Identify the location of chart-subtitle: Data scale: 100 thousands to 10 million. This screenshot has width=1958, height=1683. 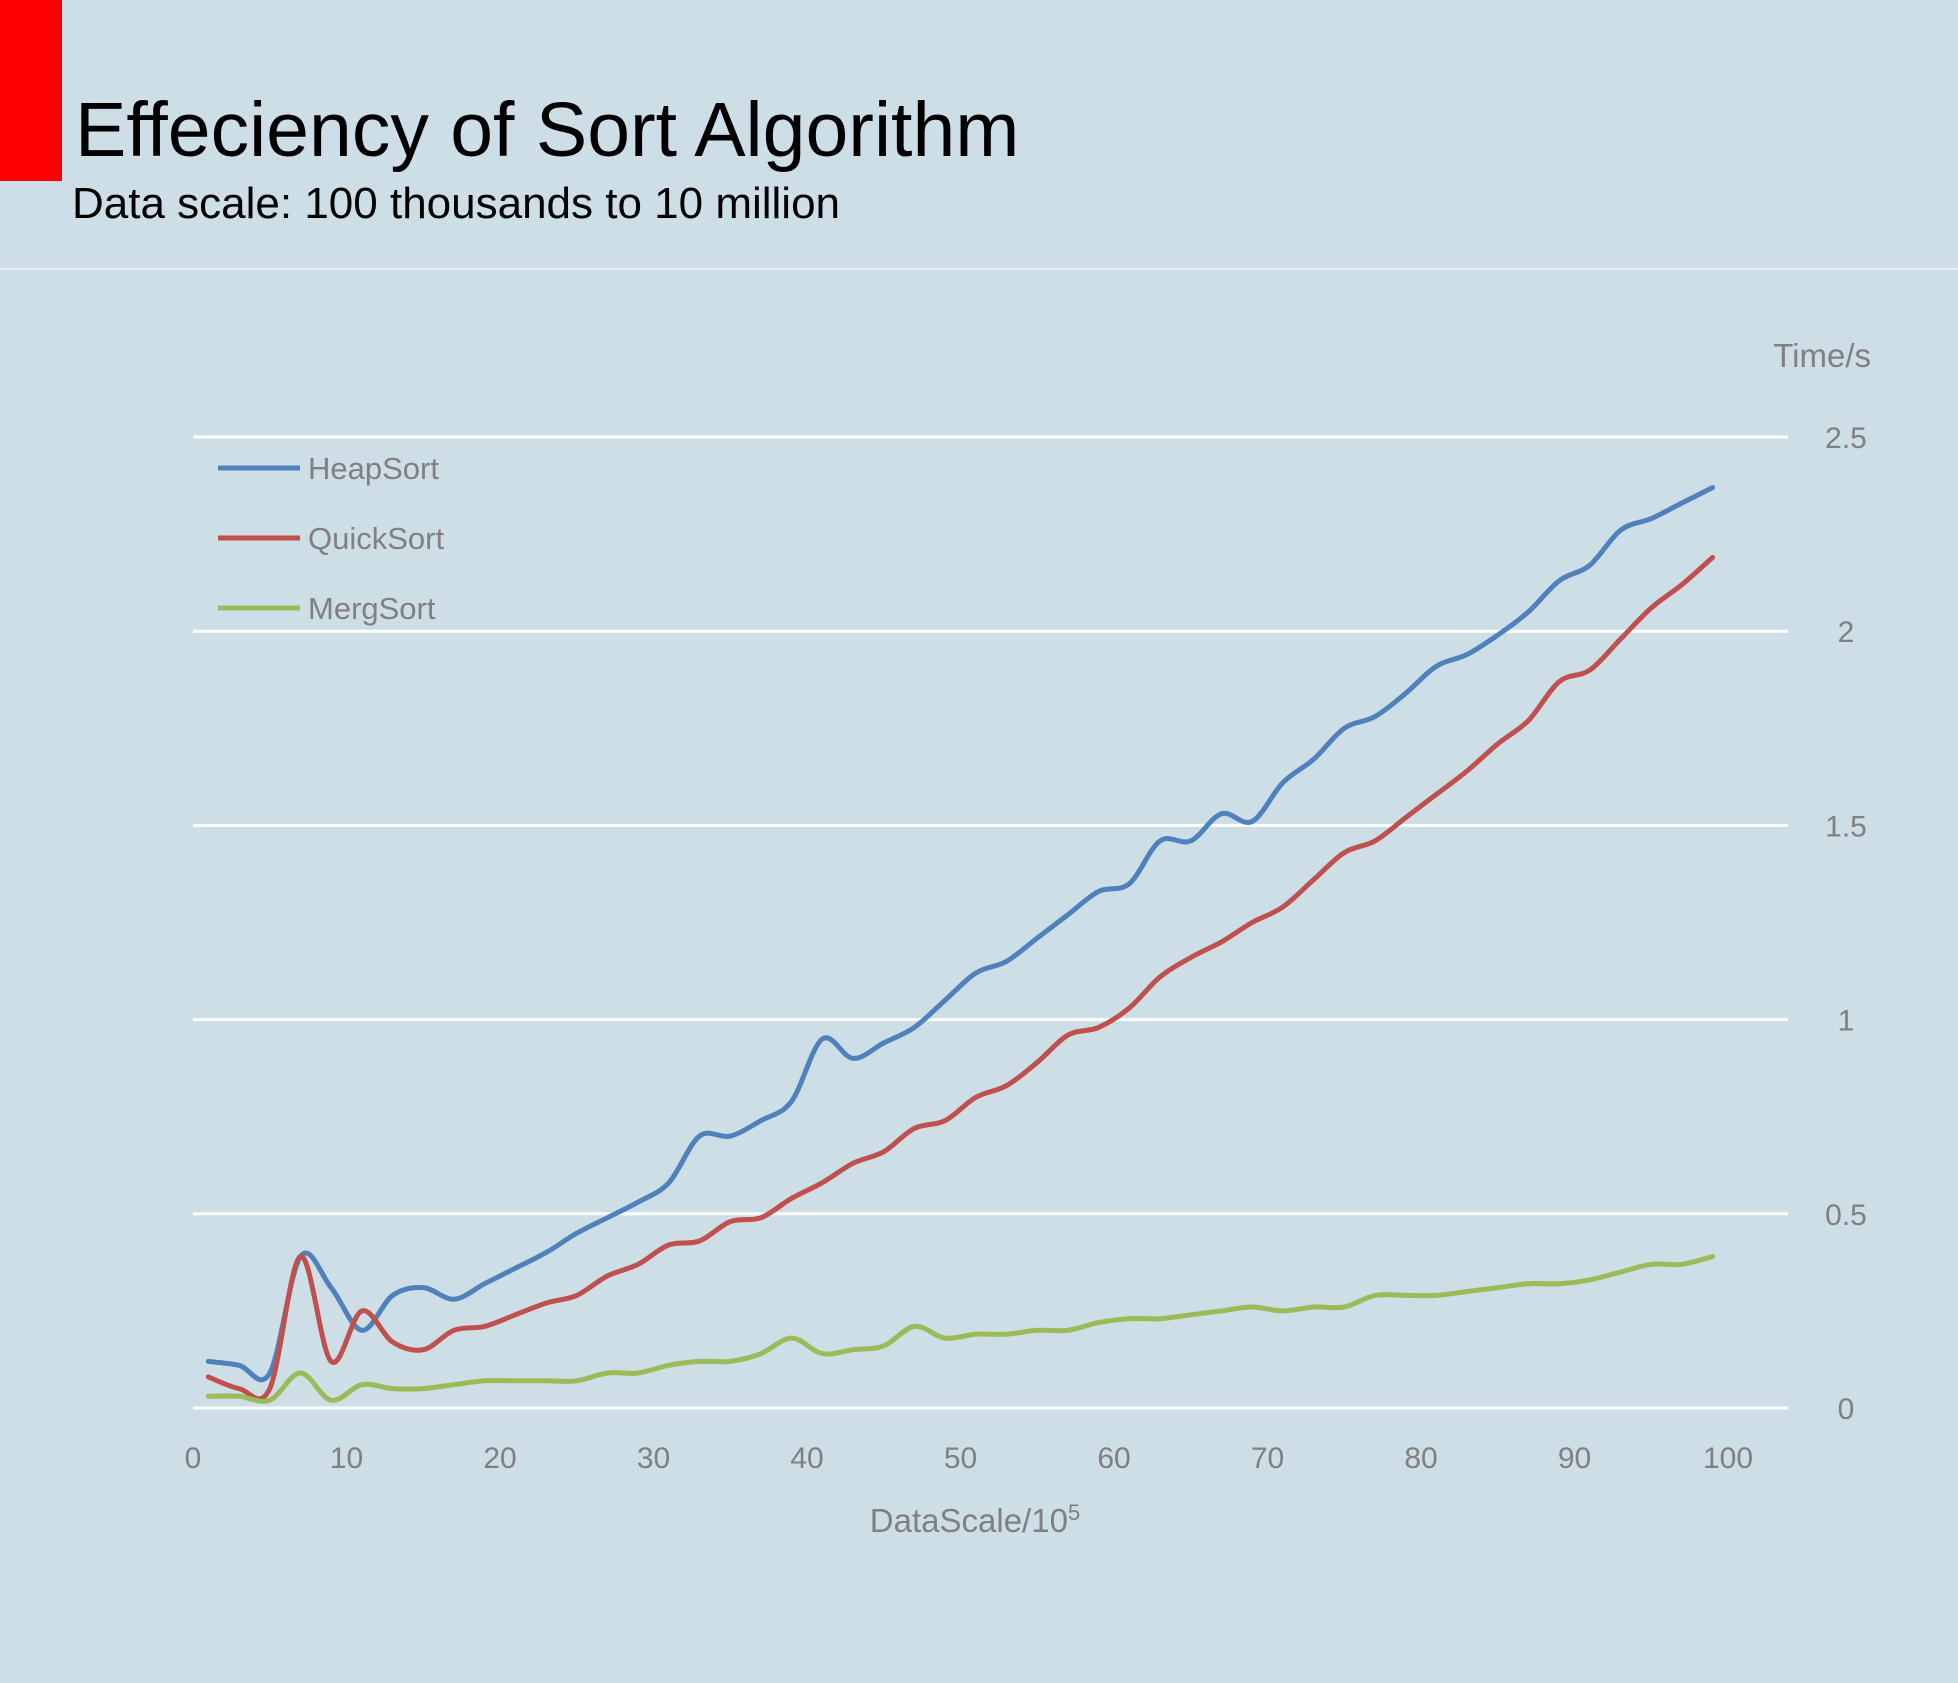
(456, 203).